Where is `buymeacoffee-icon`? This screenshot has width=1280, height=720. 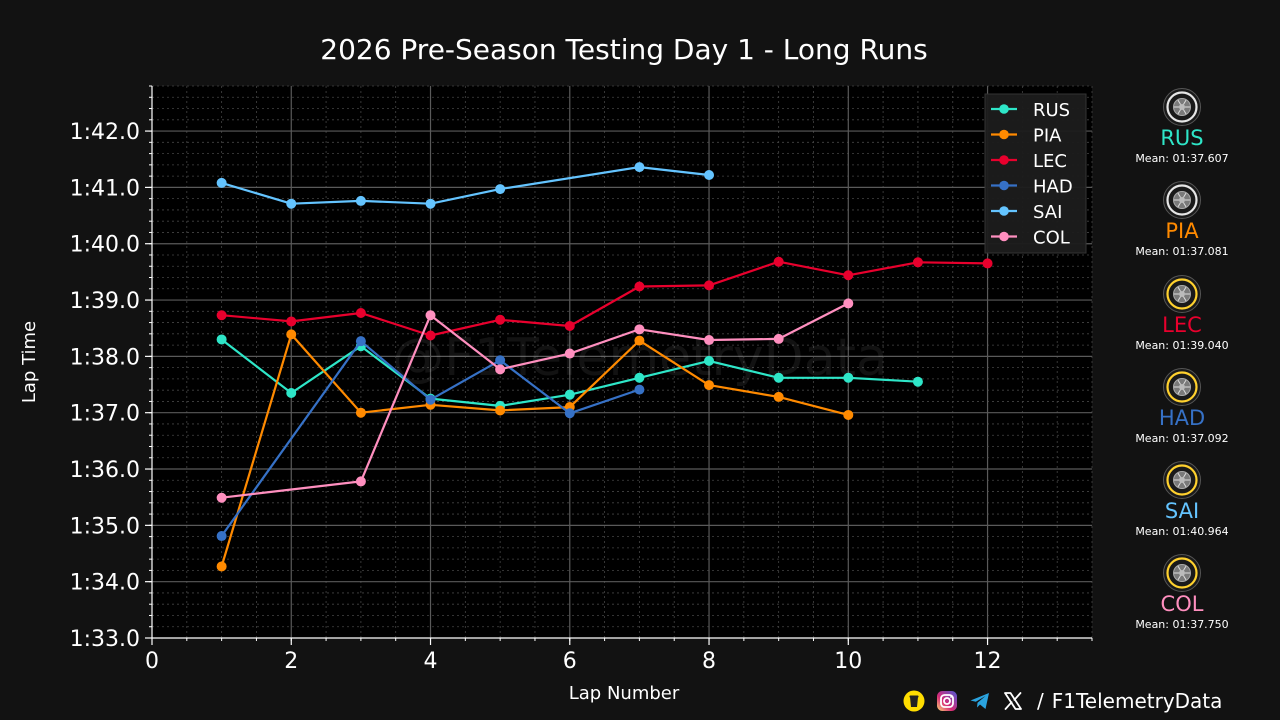 buymeacoffee-icon is located at coordinates (914, 701).